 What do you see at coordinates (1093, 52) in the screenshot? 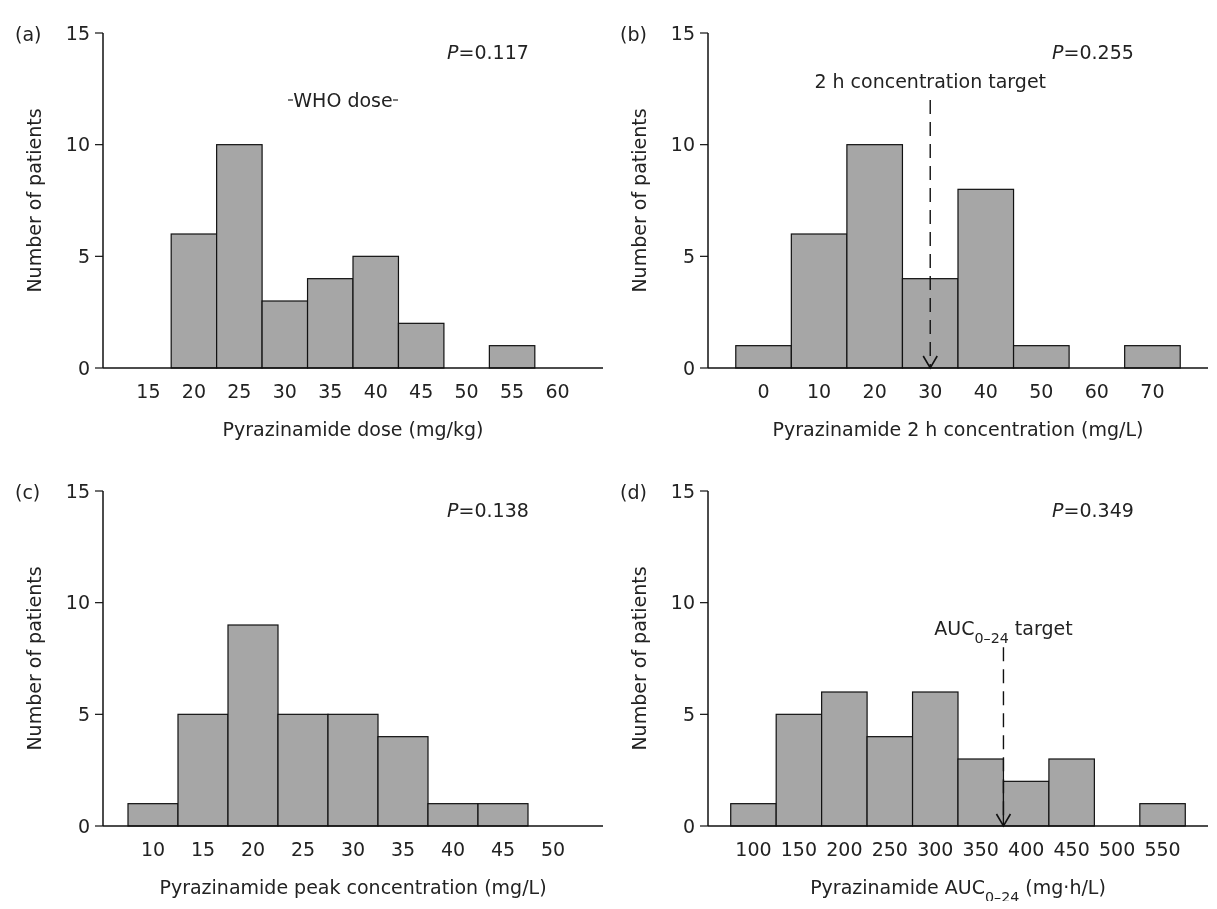
I see `annotation: P=0.255` at bounding box center [1093, 52].